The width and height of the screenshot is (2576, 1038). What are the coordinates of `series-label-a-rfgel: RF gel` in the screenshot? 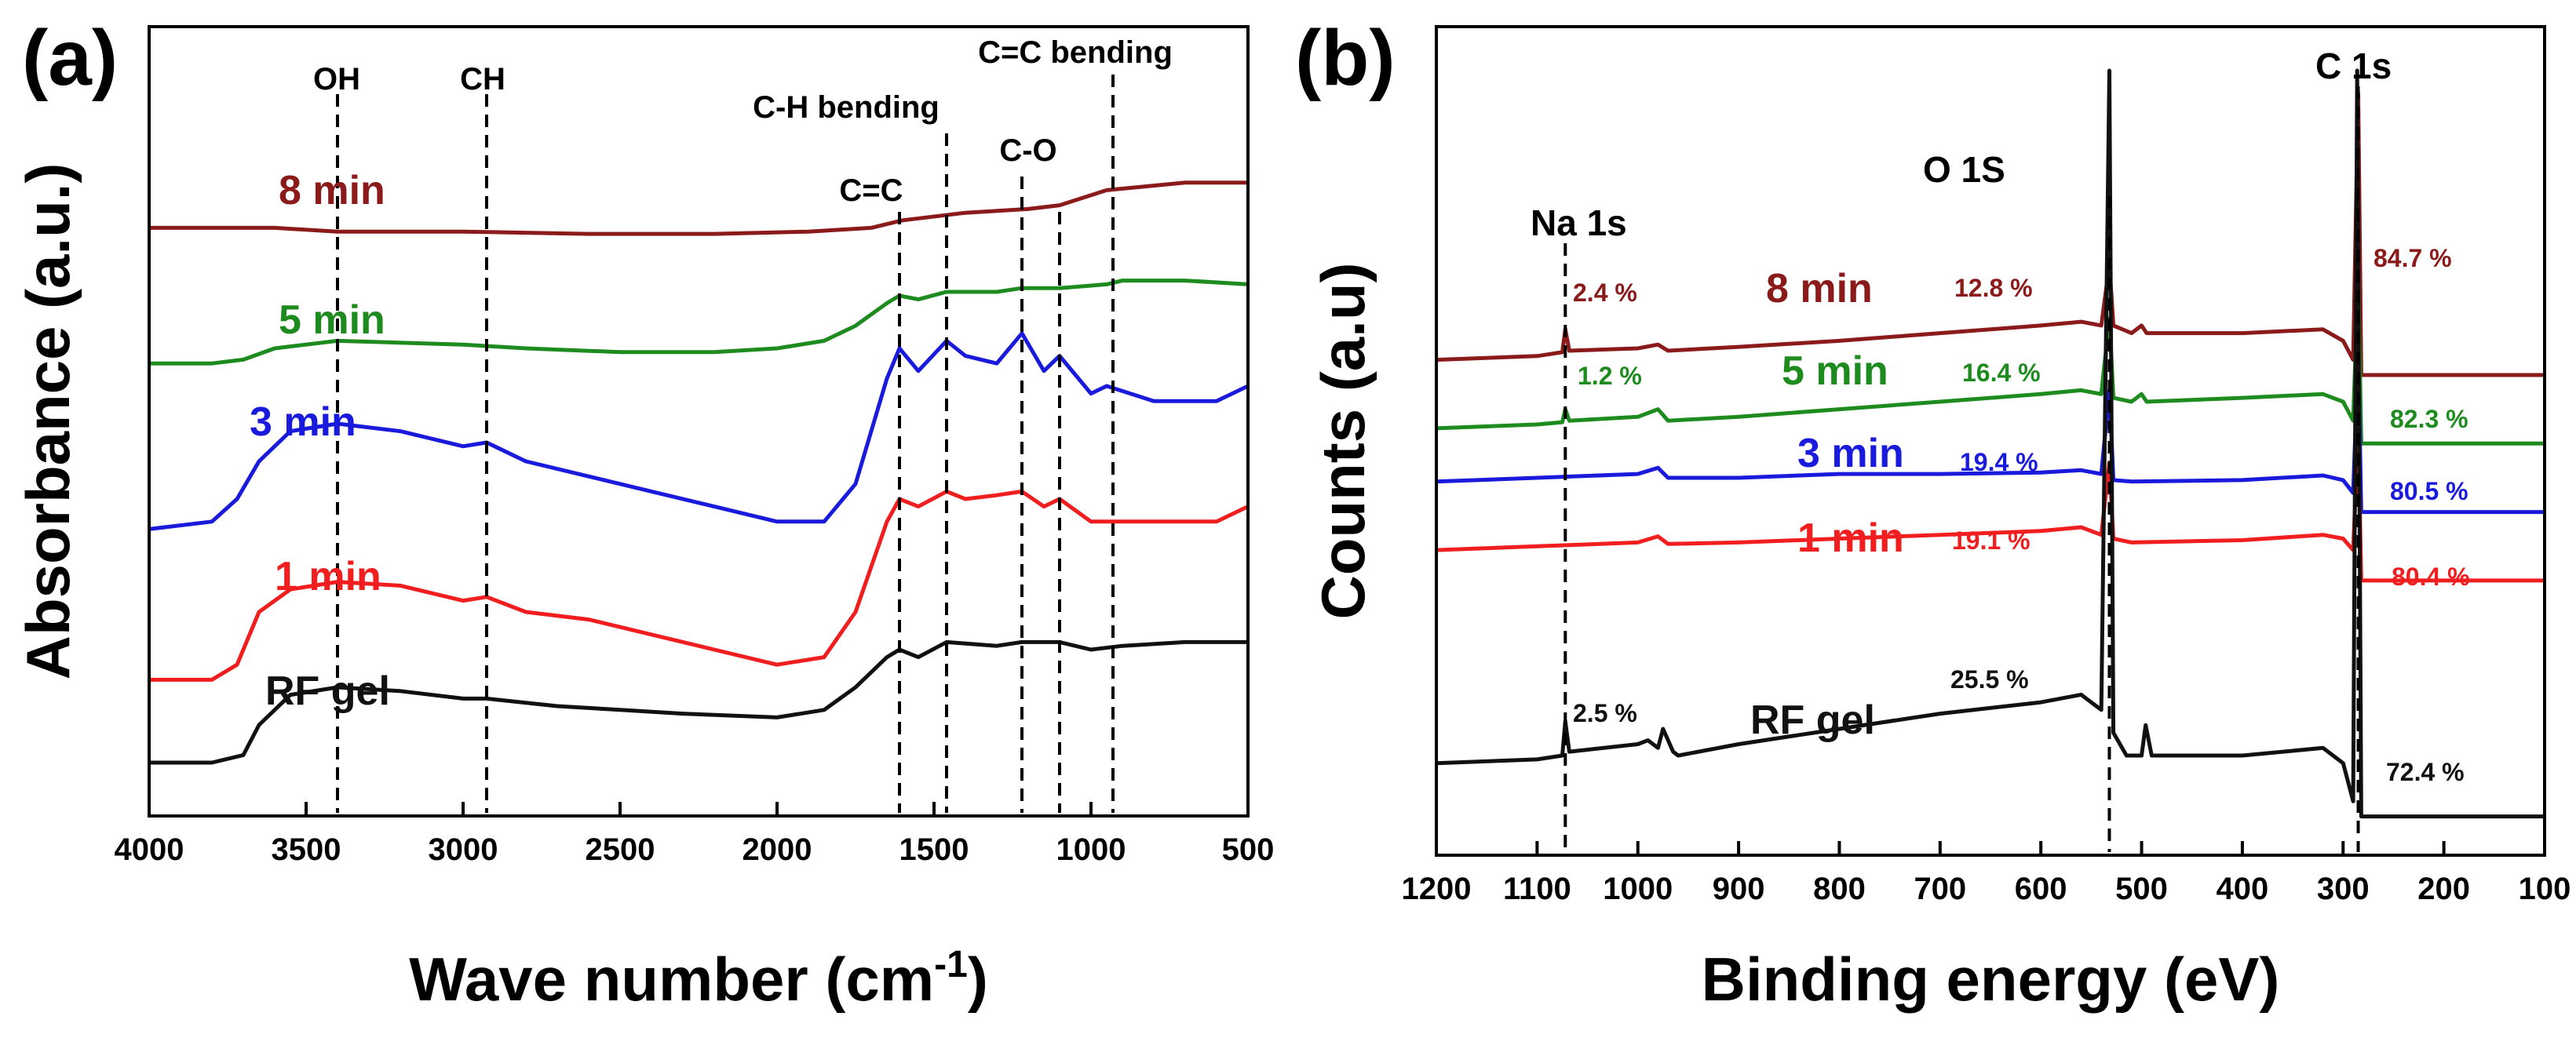 It's located at (327, 691).